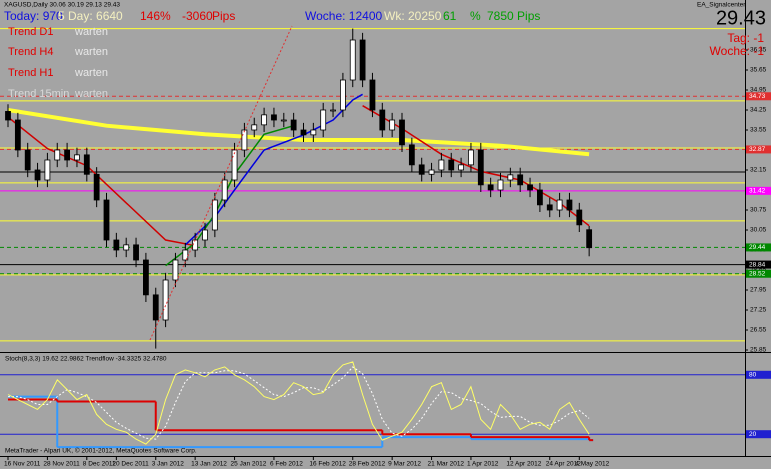  Describe the element at coordinates (475, 16) in the screenshot. I see `percent-sign: %` at that location.